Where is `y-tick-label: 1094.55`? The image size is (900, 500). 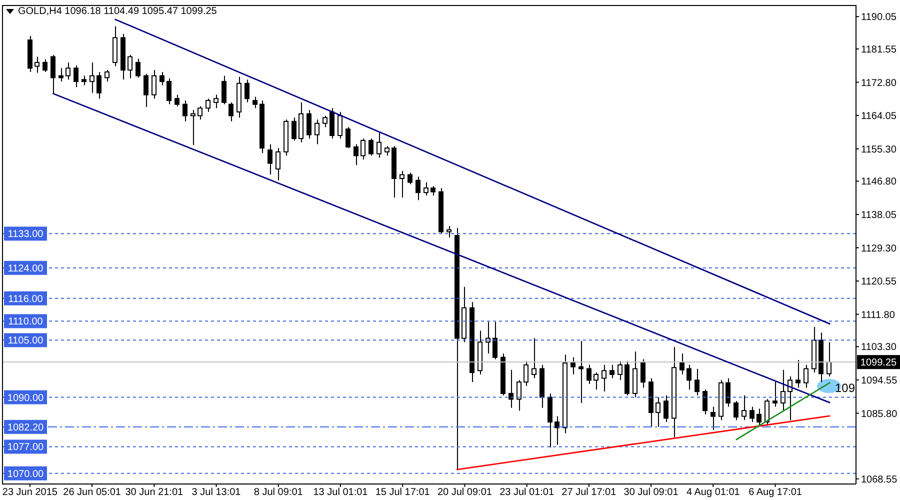
y-tick-label: 1094.55 is located at coordinates (879, 380).